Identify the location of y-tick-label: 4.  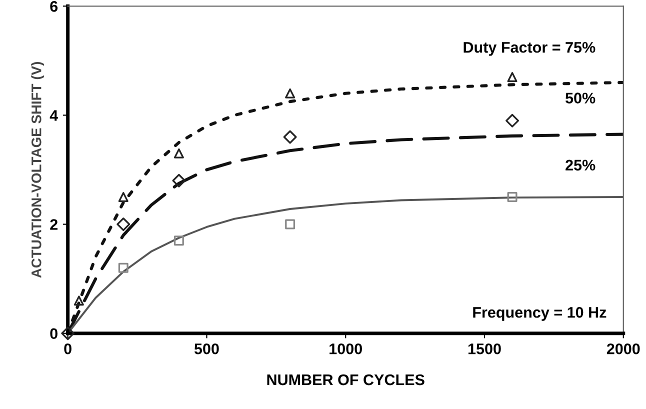
(54, 115).